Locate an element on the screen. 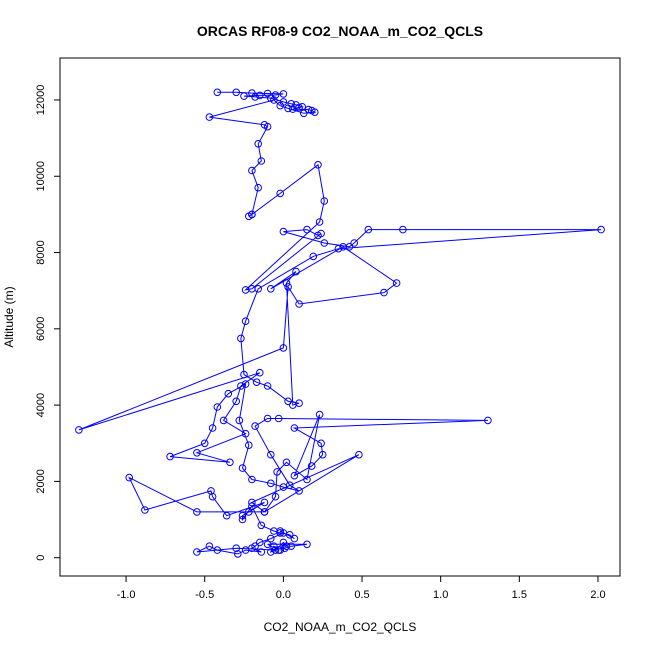 The width and height of the screenshot is (650, 650). y-tick-label: 4000 is located at coordinates (41, 405).